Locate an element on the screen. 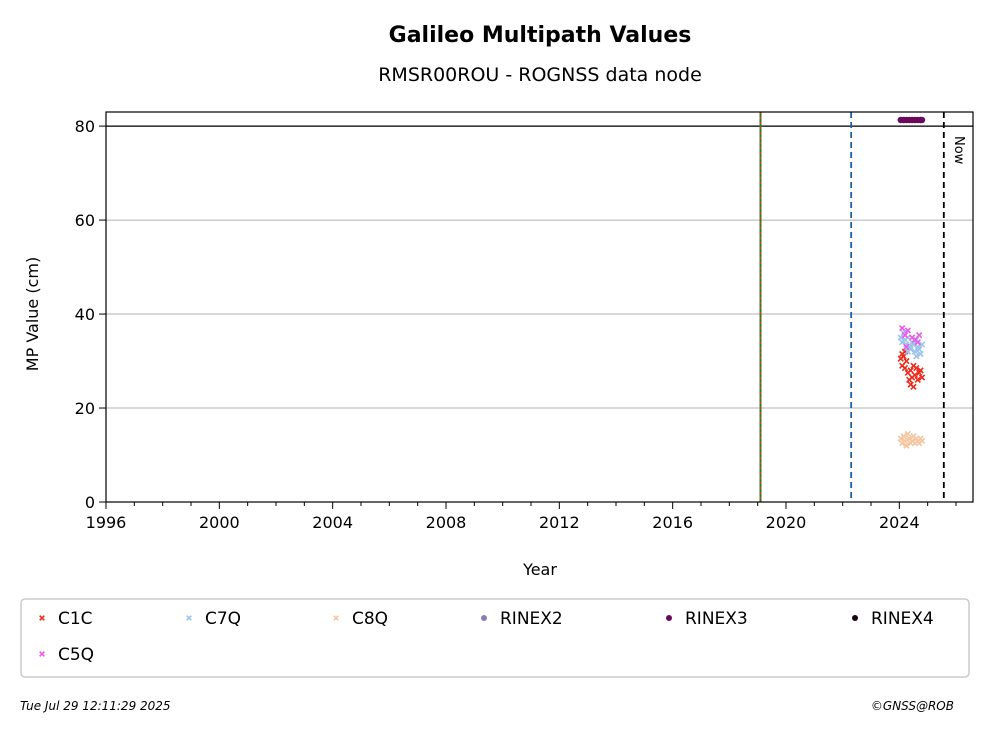  y-axis-ticks: 0 20 40 60 80 is located at coordinates (90, 314).